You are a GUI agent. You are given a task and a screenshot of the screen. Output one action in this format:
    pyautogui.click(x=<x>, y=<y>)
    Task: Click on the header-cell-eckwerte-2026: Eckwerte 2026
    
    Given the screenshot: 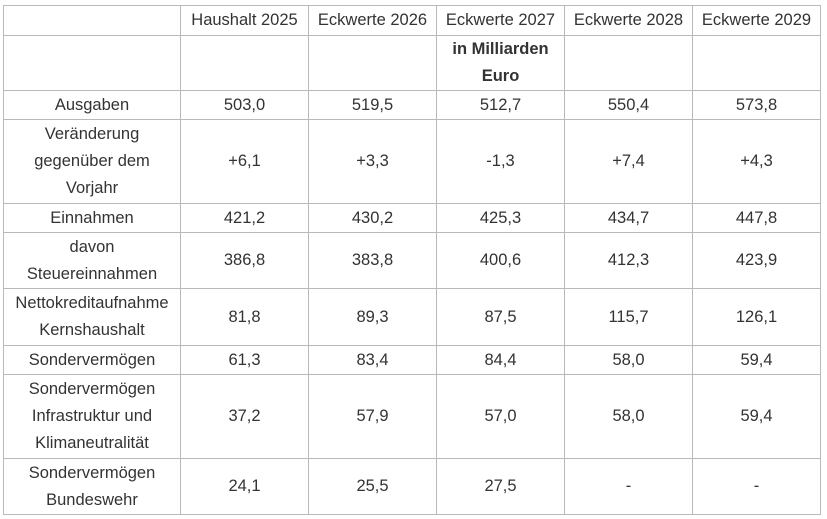 What is the action you would take?
    pyautogui.click(x=372, y=20)
    